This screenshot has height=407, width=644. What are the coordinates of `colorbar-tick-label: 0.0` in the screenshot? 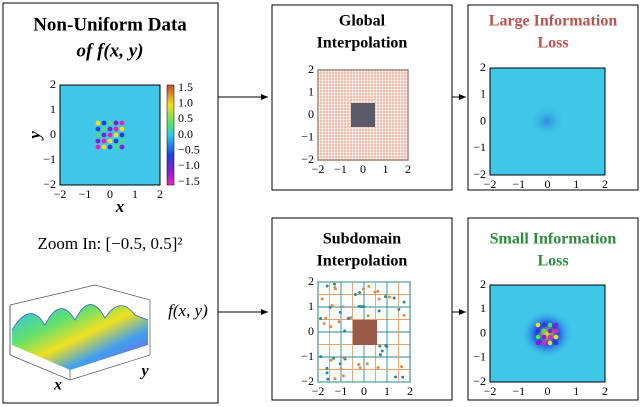 It's located at (185, 134).